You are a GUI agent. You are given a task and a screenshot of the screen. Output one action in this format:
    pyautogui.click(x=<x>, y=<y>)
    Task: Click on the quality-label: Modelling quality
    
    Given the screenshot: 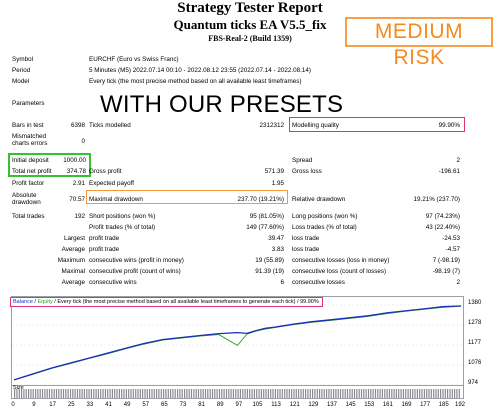 What is the action you would take?
    pyautogui.click(x=315, y=125)
    